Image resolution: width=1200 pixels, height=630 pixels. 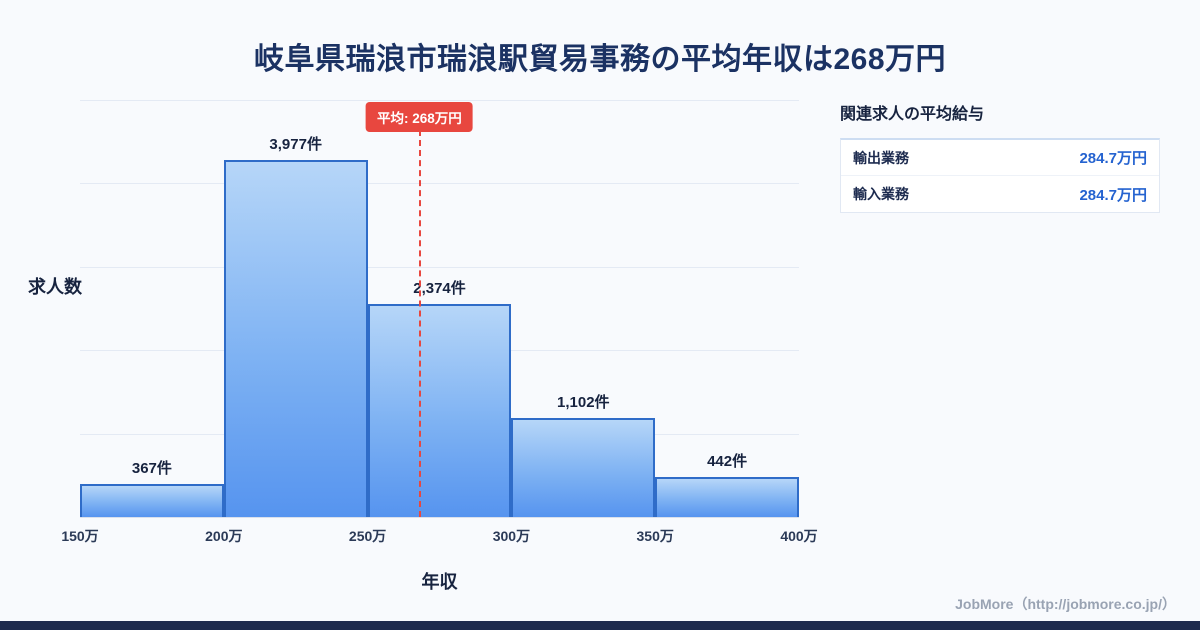 I want to click on salary-table: 輸出業務 284.7万円 輸入業務 284.7万円, so click(x=1000, y=175).